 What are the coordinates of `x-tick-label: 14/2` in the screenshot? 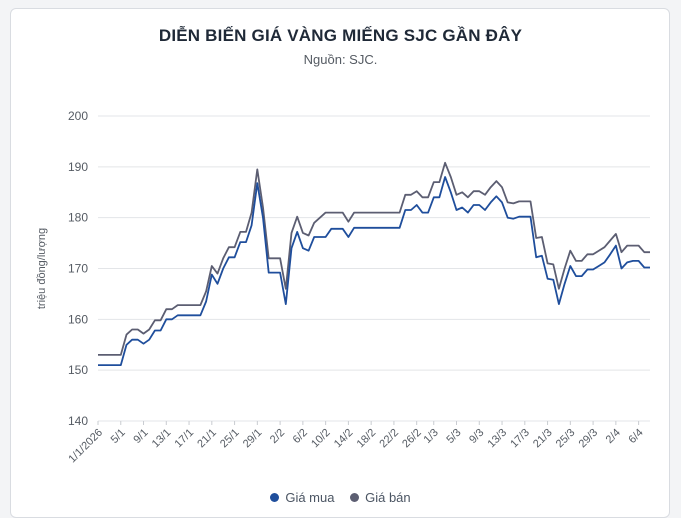 It's located at (344, 439).